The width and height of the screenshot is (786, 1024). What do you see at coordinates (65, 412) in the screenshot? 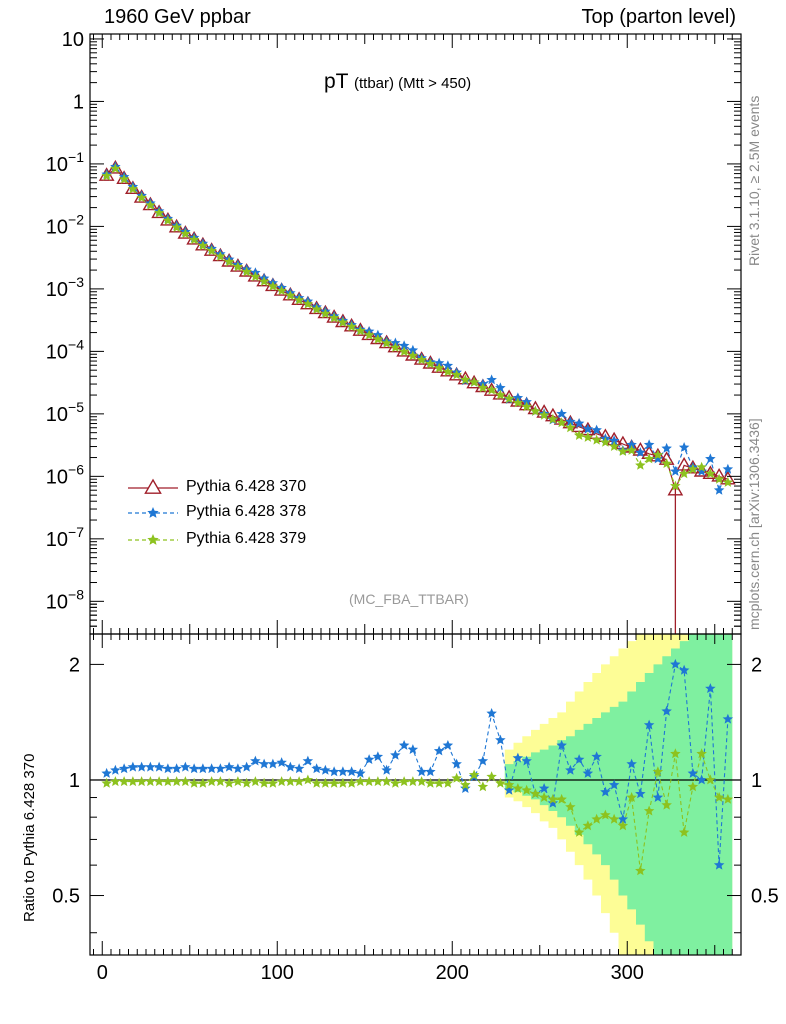
I see `main-ytick-label: 10⁻⁵` at bounding box center [65, 412].